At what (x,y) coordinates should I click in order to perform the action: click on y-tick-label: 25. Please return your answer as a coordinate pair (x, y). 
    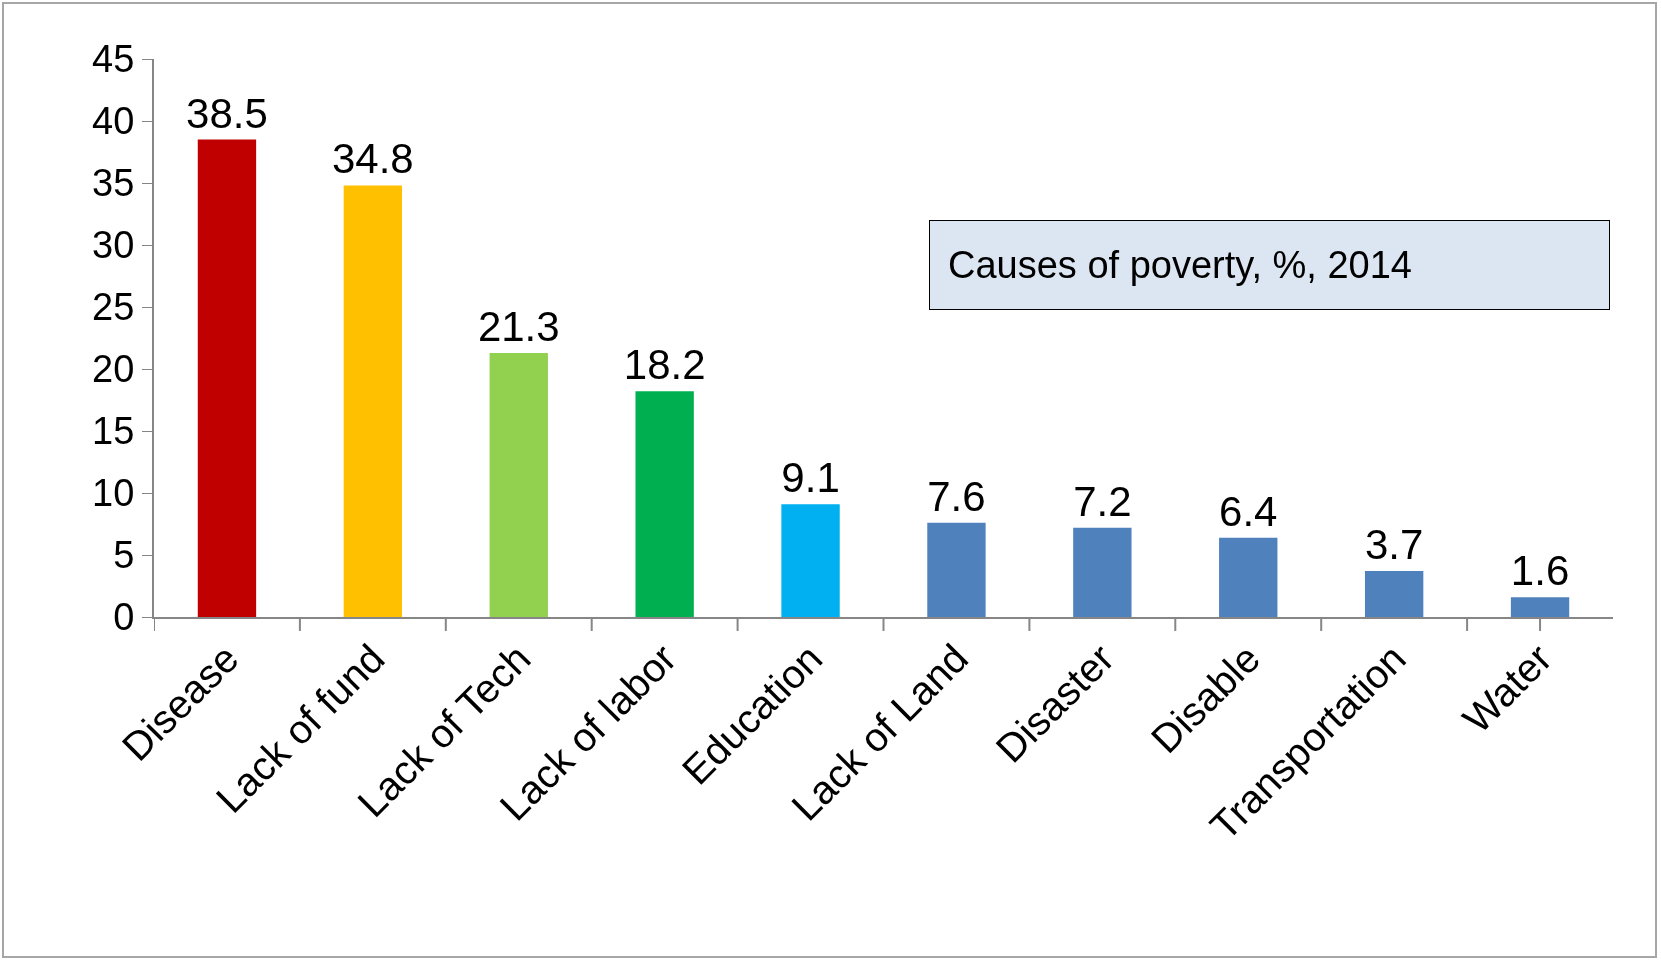
    Looking at the image, I should click on (113, 307).